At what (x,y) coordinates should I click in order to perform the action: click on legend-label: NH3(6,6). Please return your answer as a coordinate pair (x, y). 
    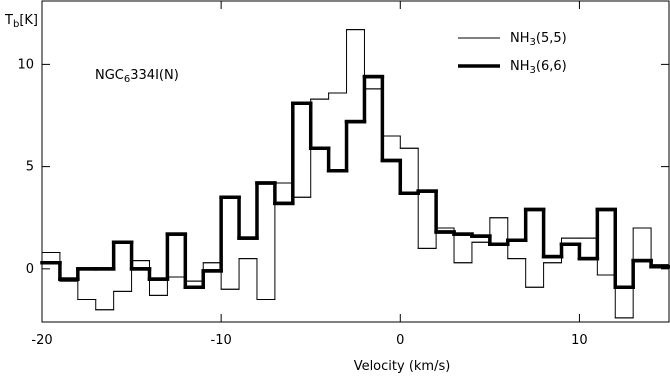
    Looking at the image, I should click on (538, 68).